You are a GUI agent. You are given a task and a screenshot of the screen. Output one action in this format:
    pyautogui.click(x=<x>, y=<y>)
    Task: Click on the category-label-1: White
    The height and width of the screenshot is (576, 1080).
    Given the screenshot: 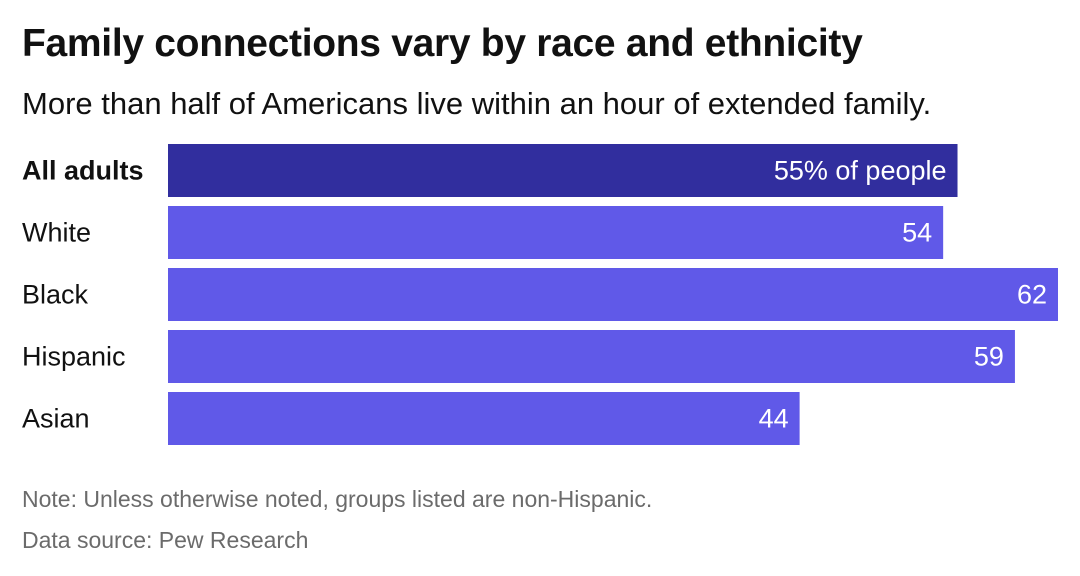 What is the action you would take?
    pyautogui.click(x=56, y=233)
    